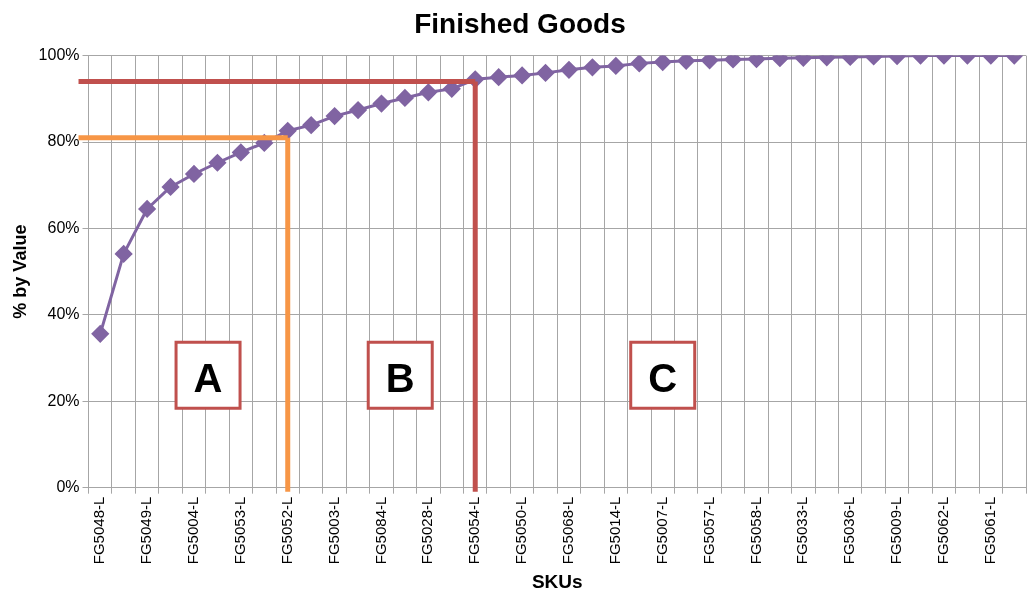 Image resolution: width=1036 pixels, height=602 pixels. What do you see at coordinates (208, 378) in the screenshot?
I see `annotation: A` at bounding box center [208, 378].